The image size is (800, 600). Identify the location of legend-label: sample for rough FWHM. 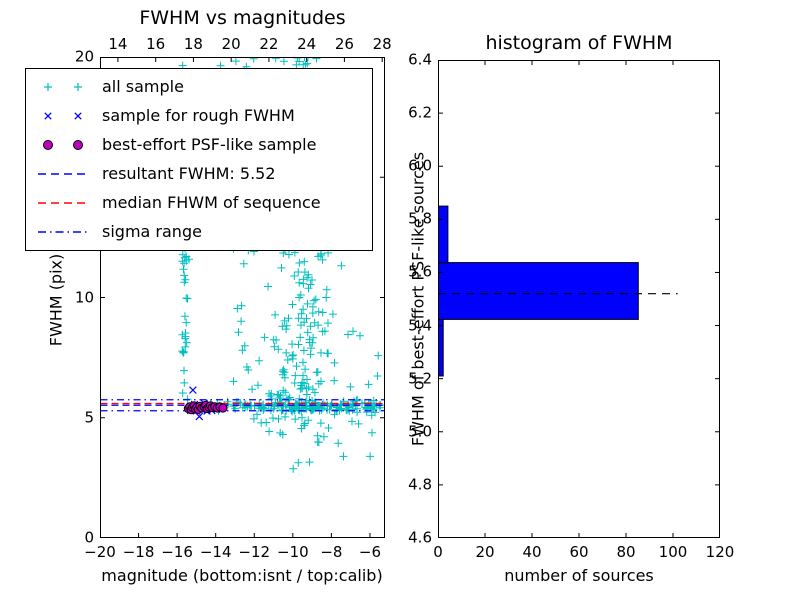
(198, 115).